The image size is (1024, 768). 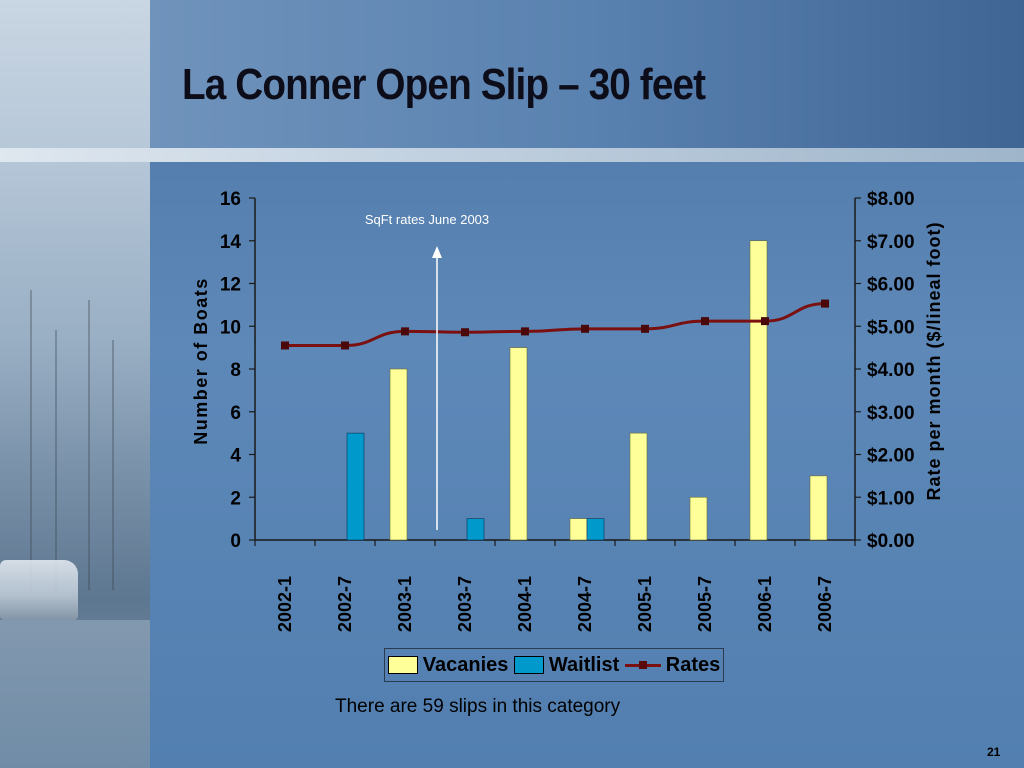 I want to click on y2-tick-label: $8.00, so click(x=891, y=199).